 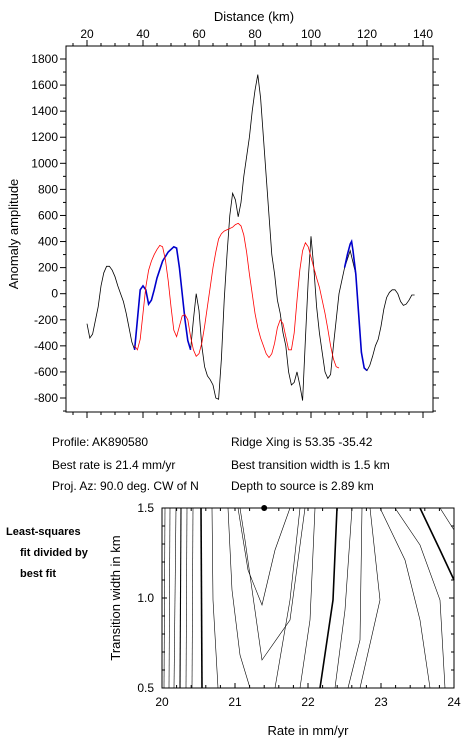 I want to click on profile-label: Profile: AK890580, so click(x=100, y=442).